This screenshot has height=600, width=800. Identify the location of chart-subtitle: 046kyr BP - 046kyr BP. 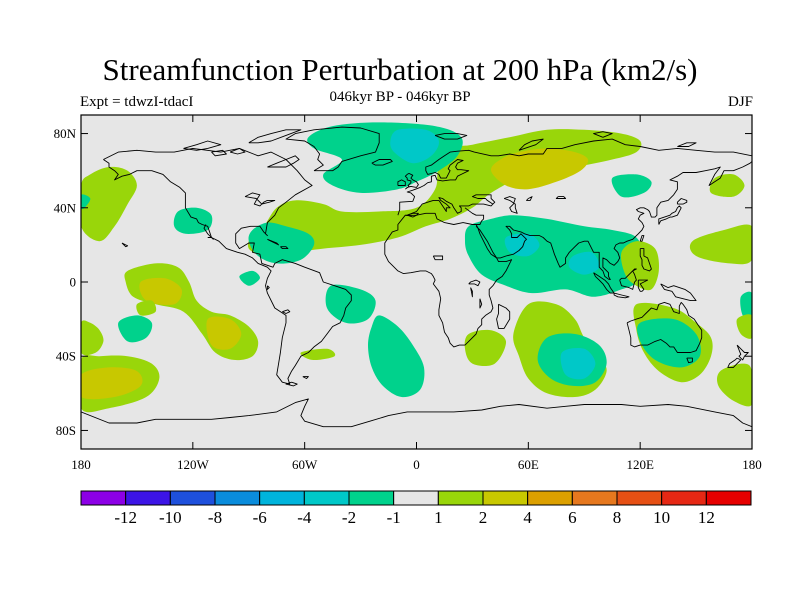
(400, 97).